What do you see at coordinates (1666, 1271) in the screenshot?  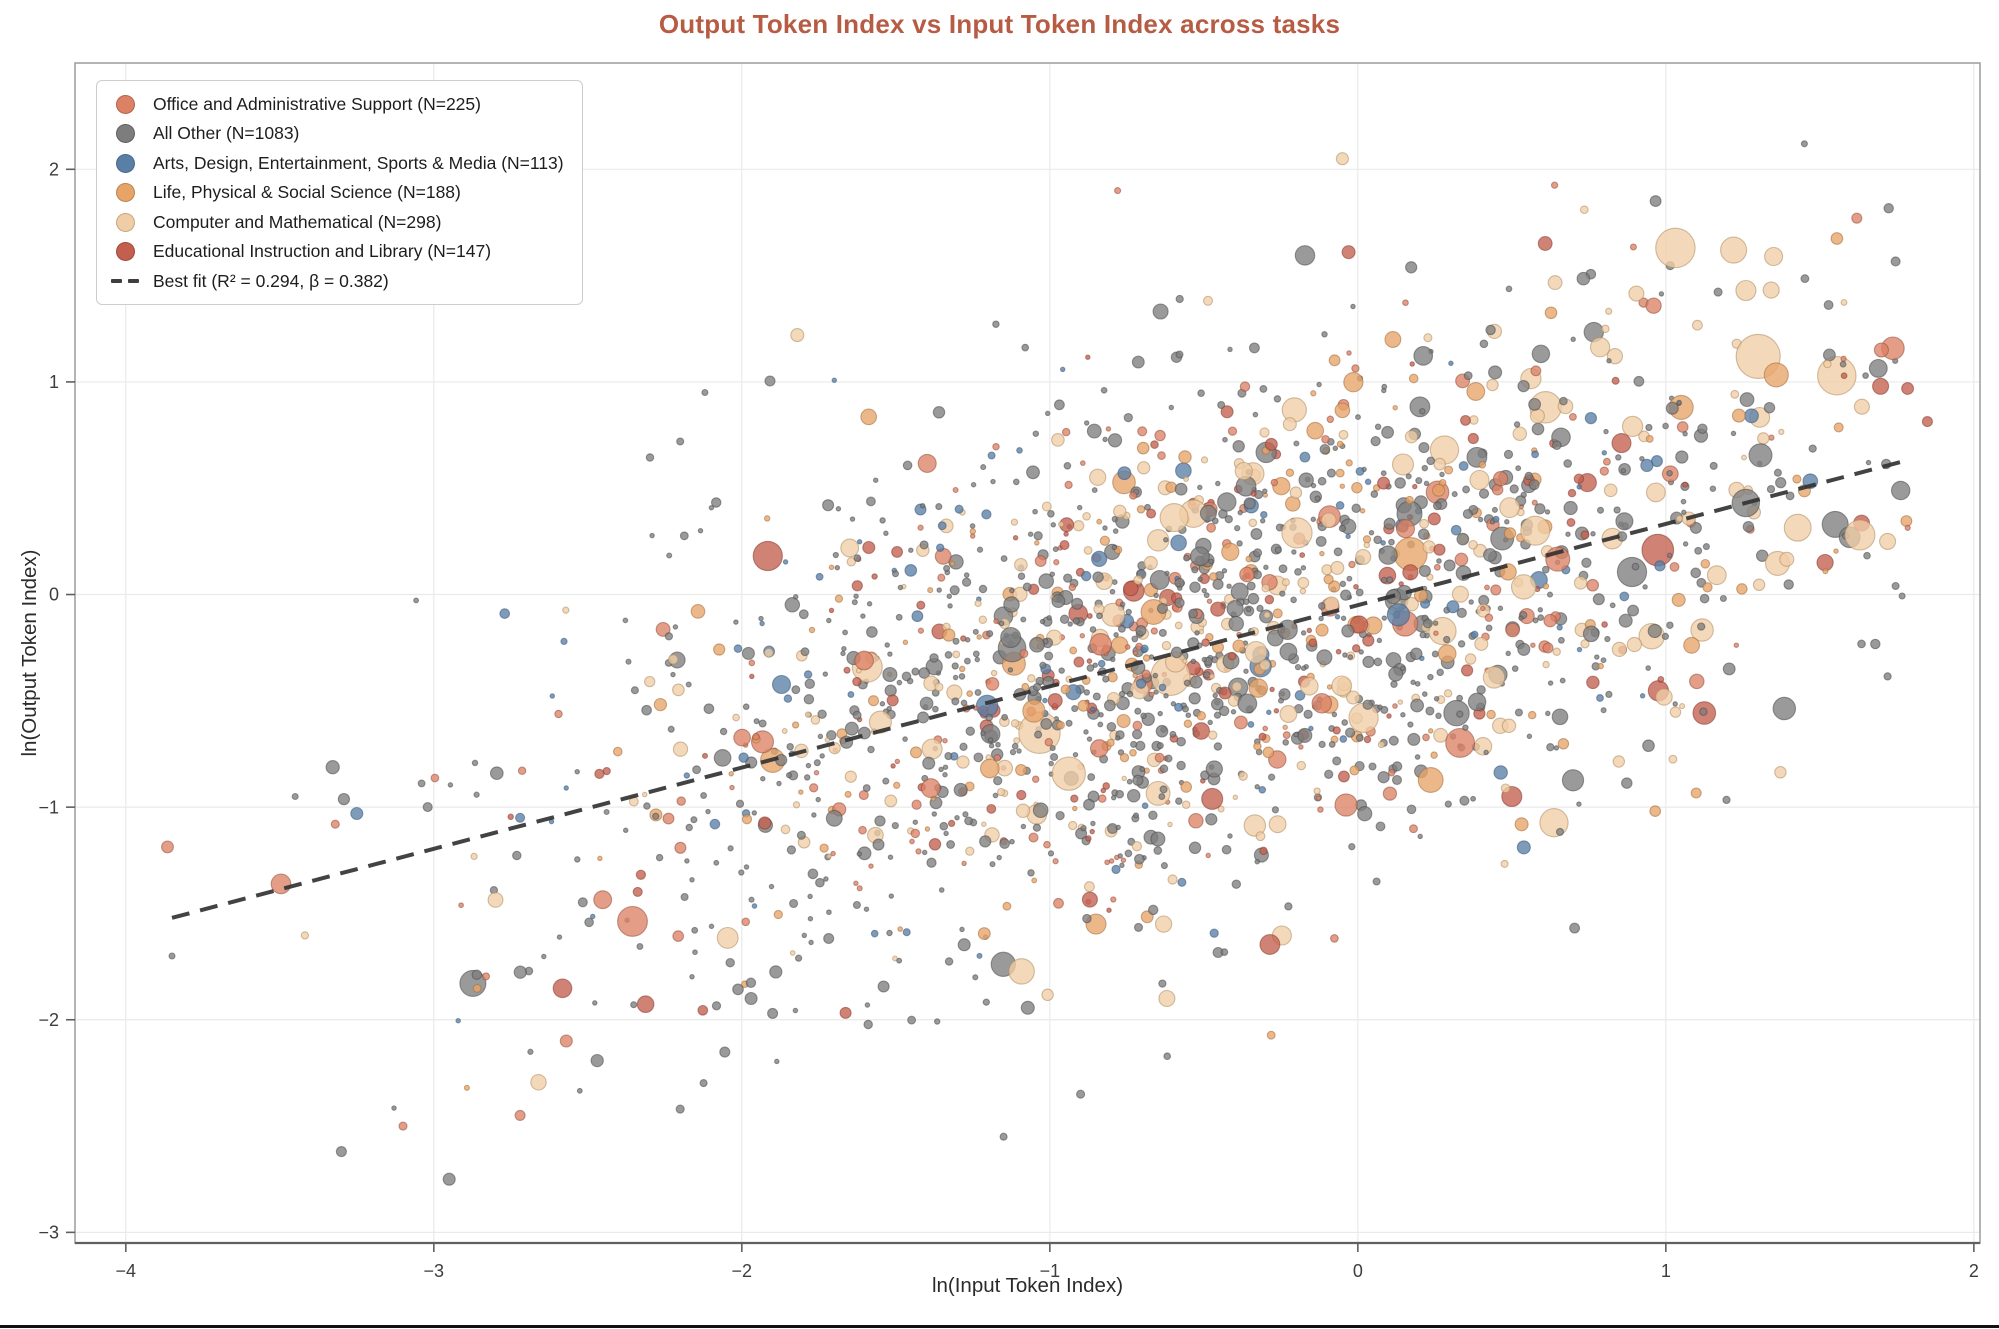 I see `x-tick-label: 1` at bounding box center [1666, 1271].